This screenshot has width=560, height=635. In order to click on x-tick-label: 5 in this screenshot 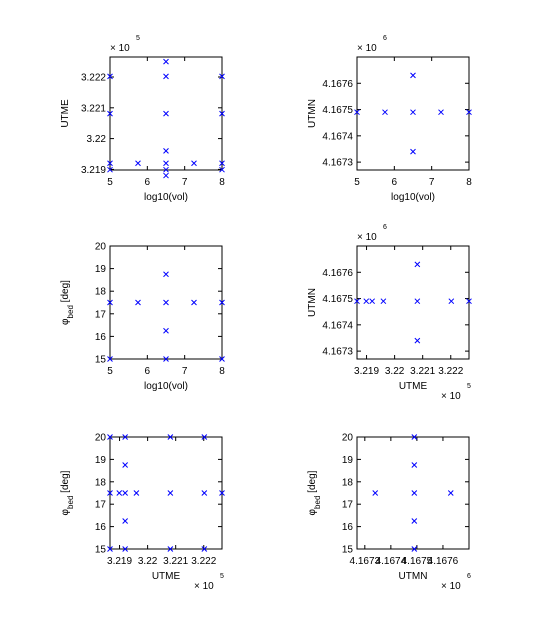, I will do `click(110, 182)`.